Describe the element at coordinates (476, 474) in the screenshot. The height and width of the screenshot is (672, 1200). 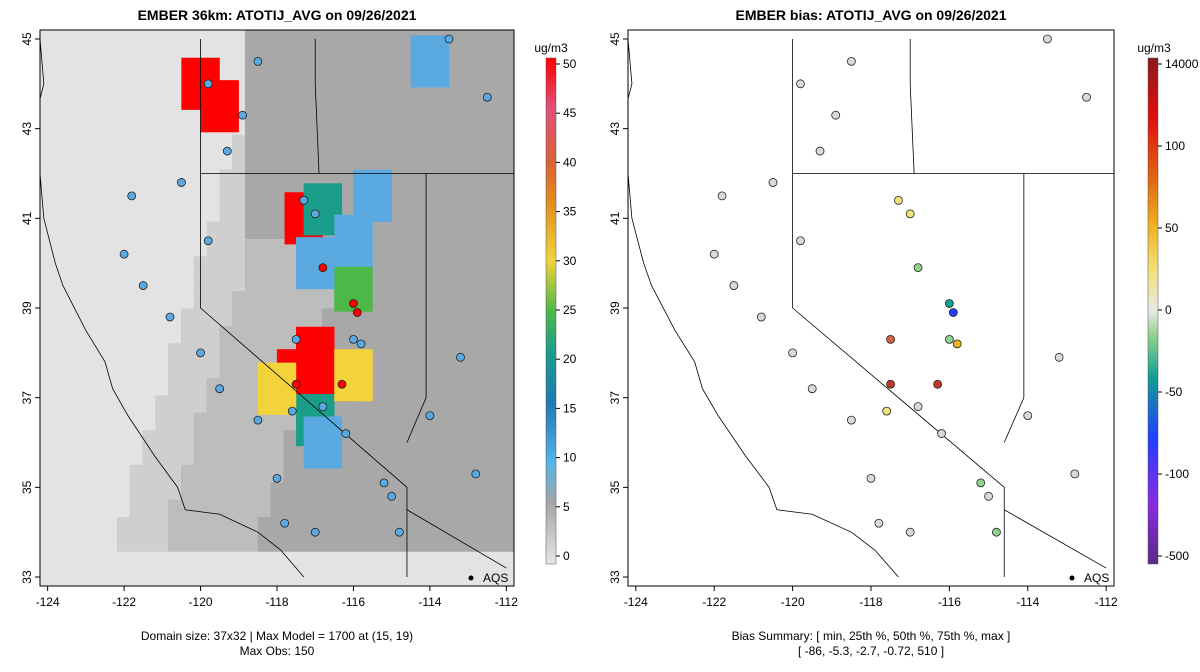
I see `obs-station` at that location.